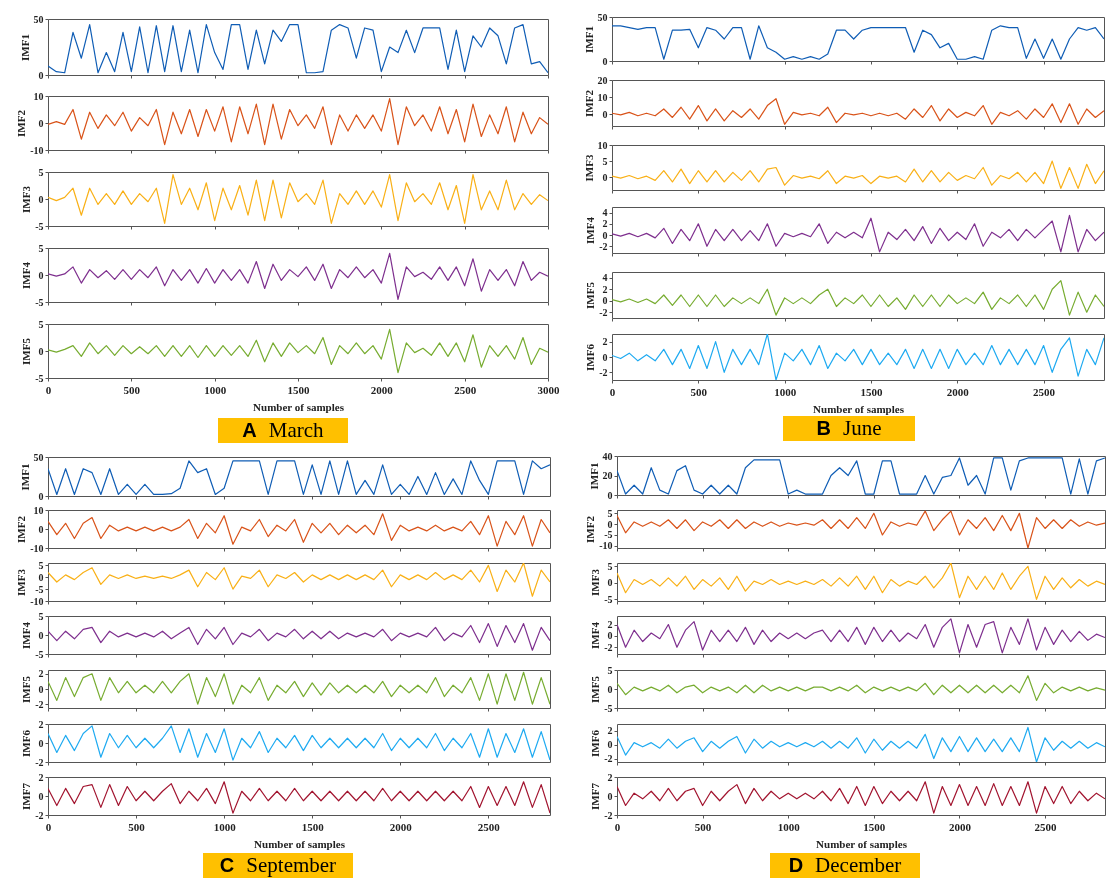 The width and height of the screenshot is (1110, 878). I want to click on x-tick-label: 1500, so click(874, 826).